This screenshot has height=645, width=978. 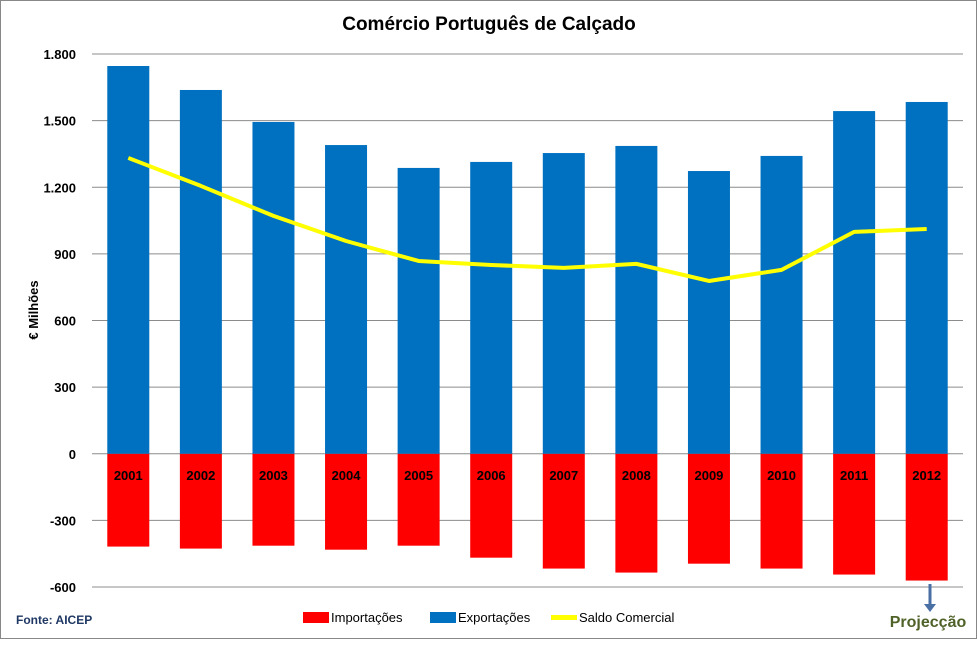 I want to click on legend-swatch-saldo, so click(x=564, y=617).